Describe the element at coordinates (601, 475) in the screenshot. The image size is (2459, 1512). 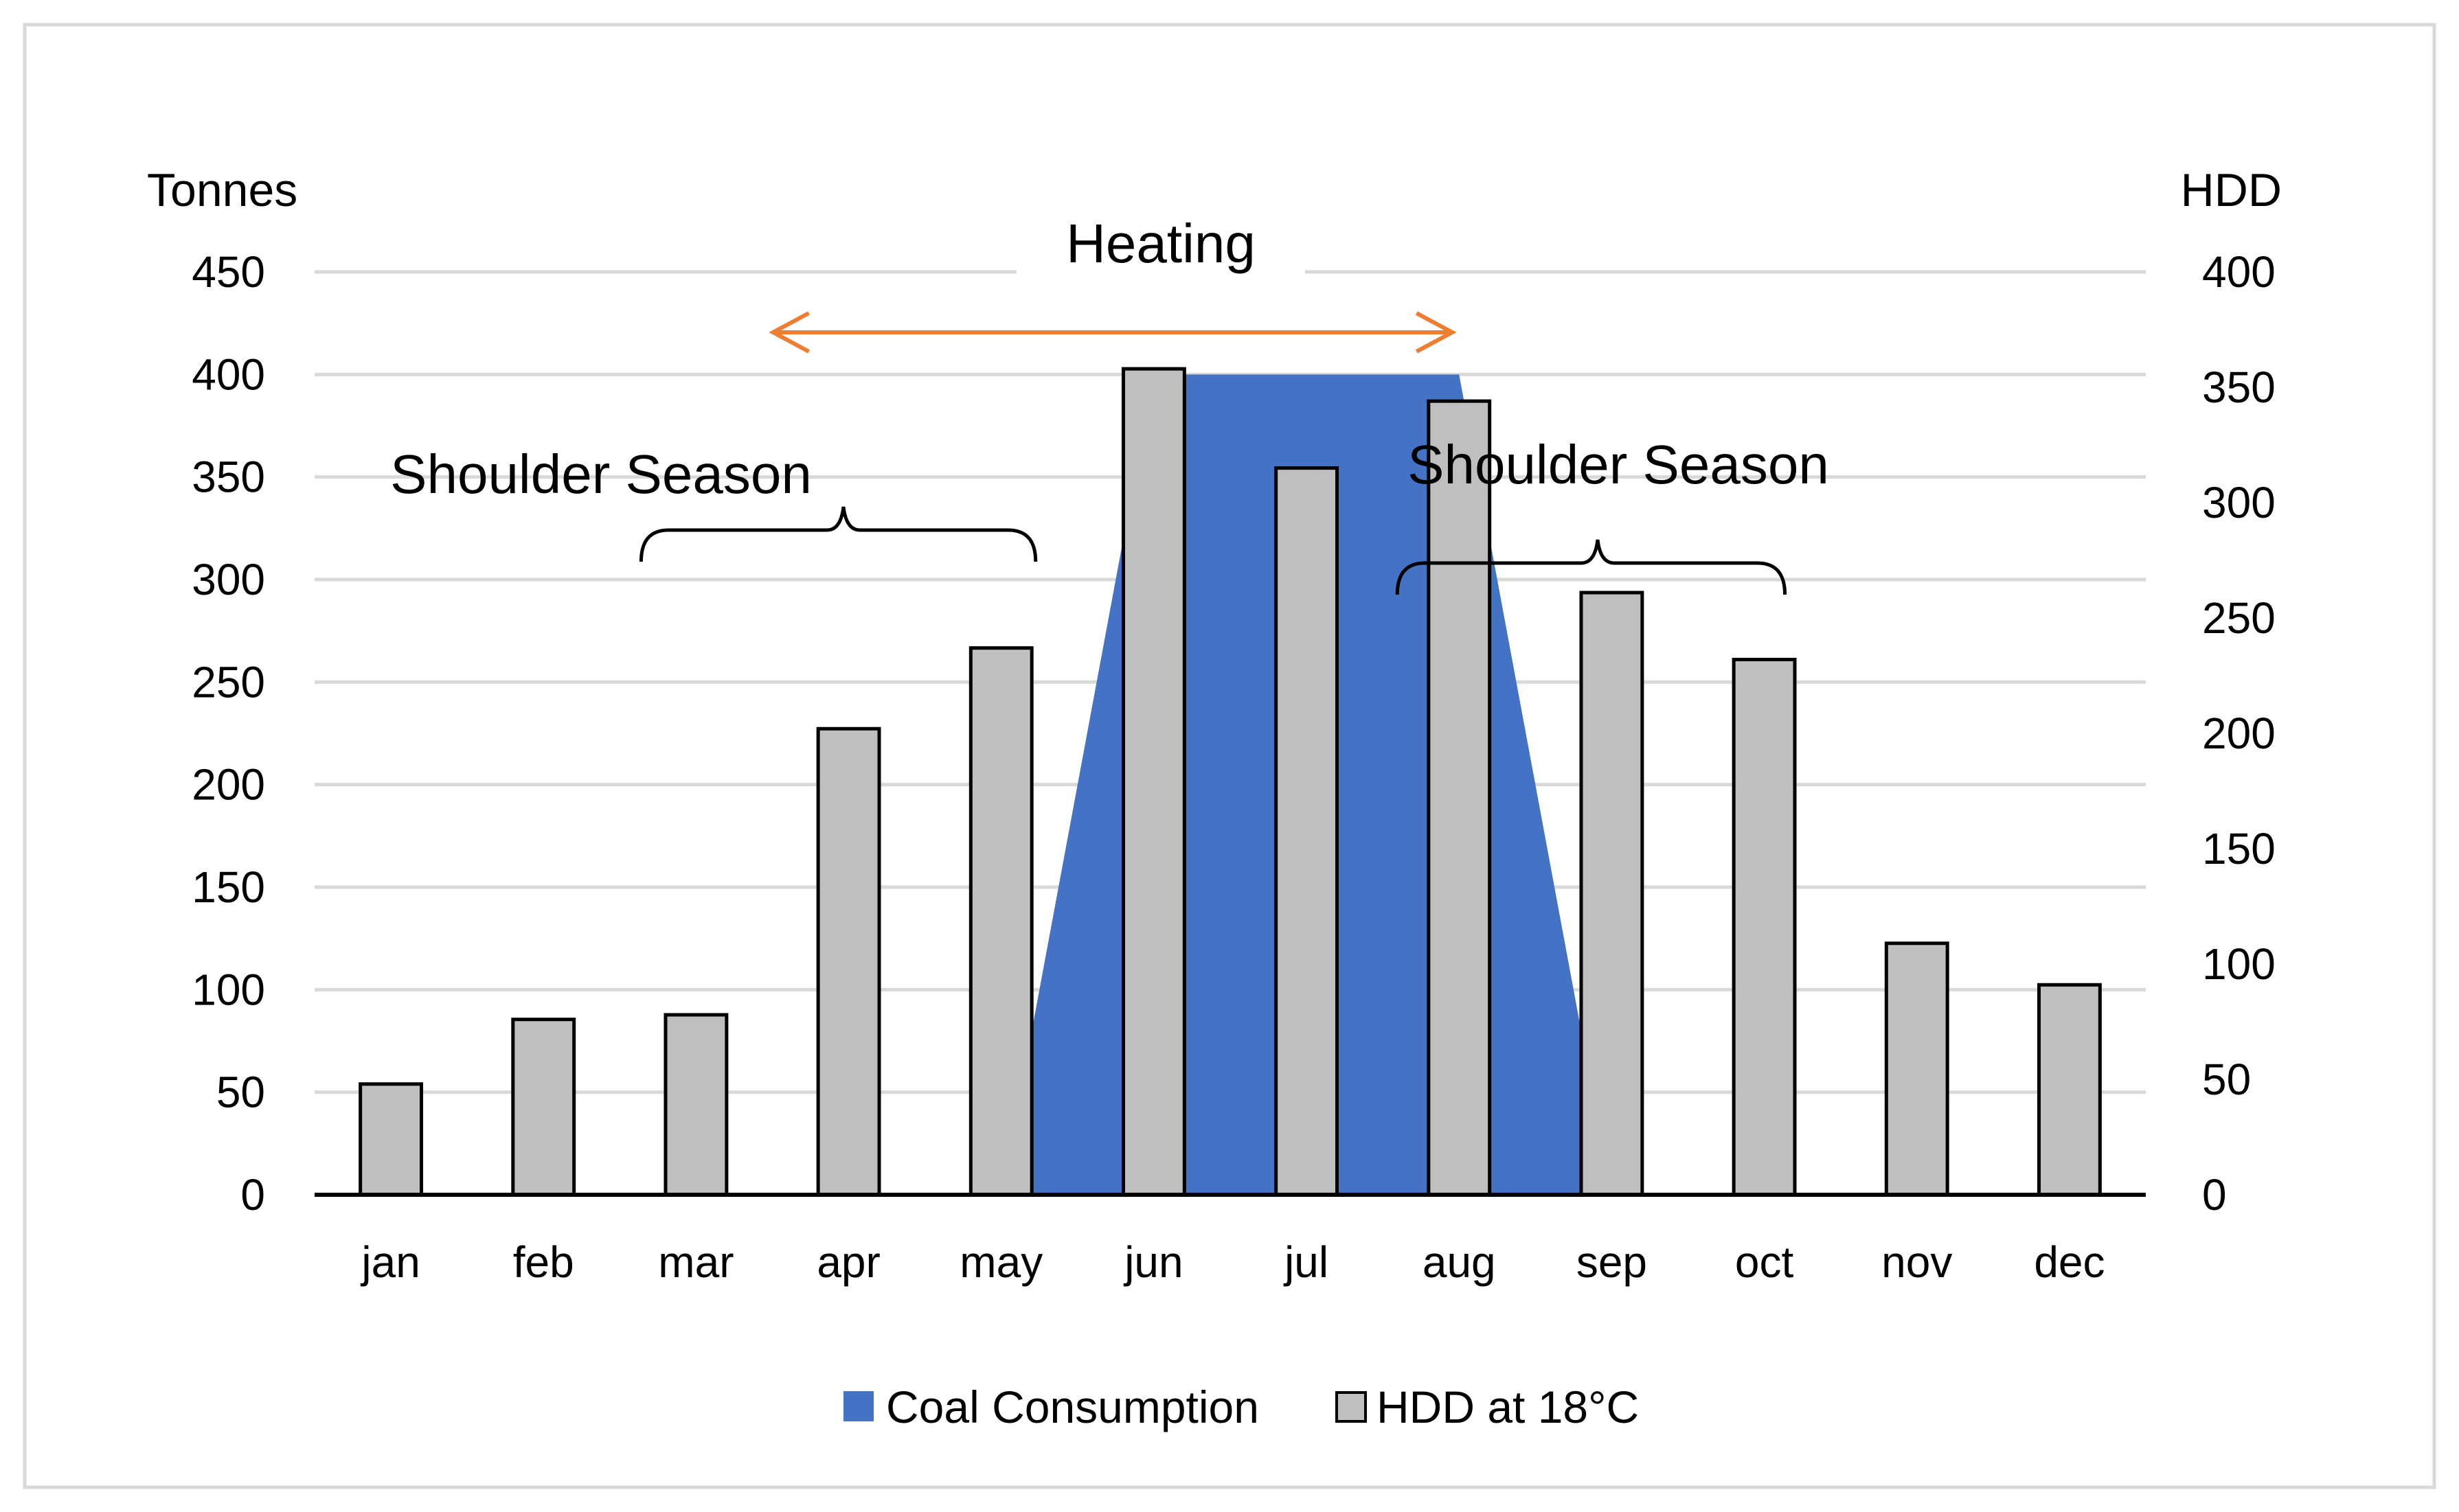
I see `shoulder-season-left-label: Shoulder Season` at that location.